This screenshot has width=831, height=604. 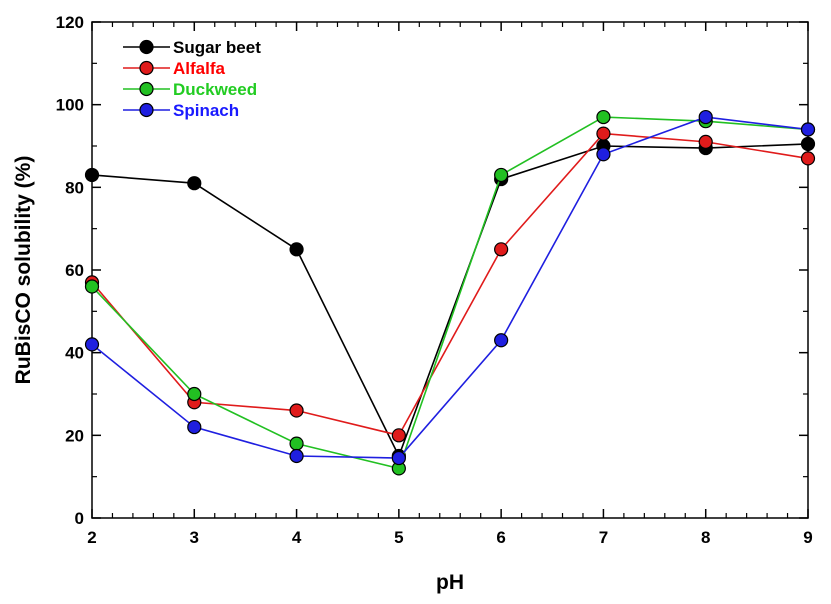 I want to click on y-tick-label: 60, so click(x=74, y=270).